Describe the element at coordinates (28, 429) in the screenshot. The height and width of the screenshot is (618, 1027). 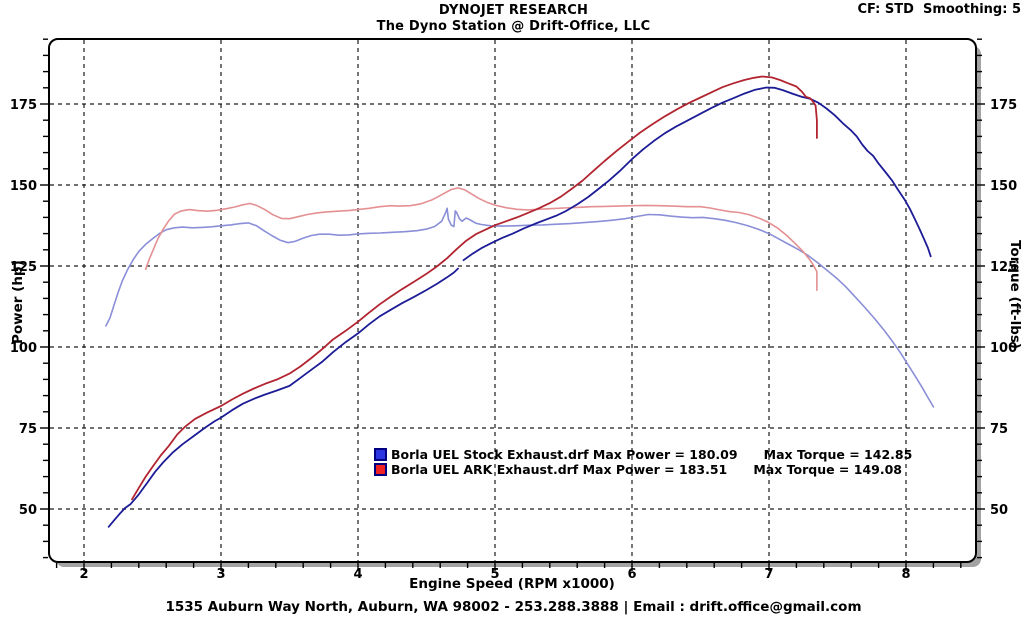
I see `power-tick-label: 75` at that location.